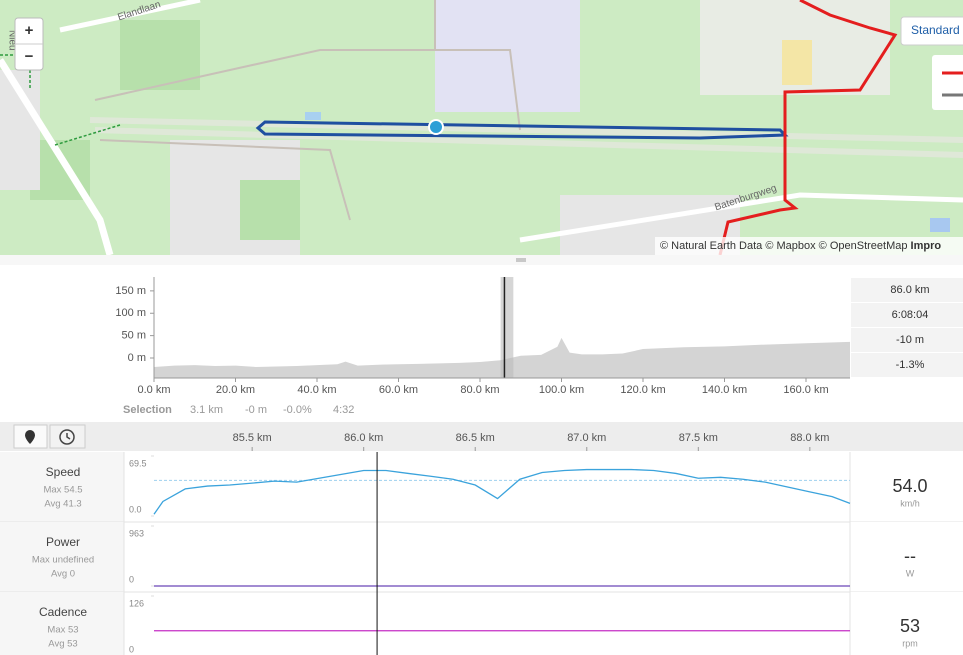 The image size is (963, 655). Describe the element at coordinates (910, 626) in the screenshot. I see `stream-current: 53` at that location.